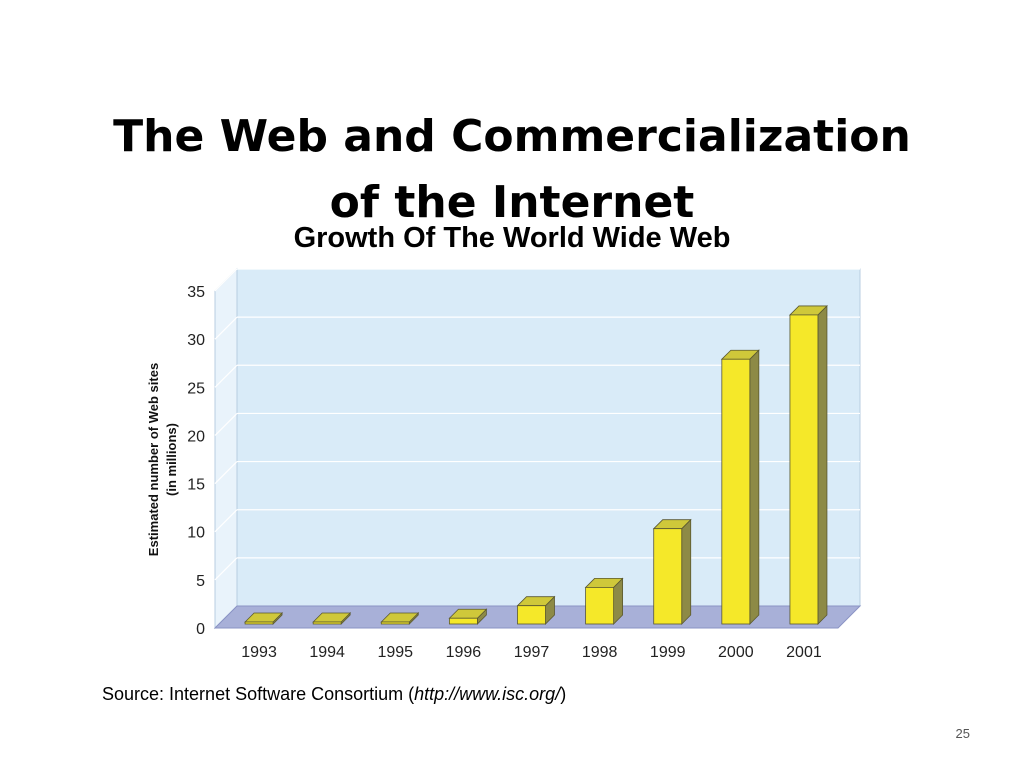  I want to click on x-tick-label: 1995, so click(395, 652).